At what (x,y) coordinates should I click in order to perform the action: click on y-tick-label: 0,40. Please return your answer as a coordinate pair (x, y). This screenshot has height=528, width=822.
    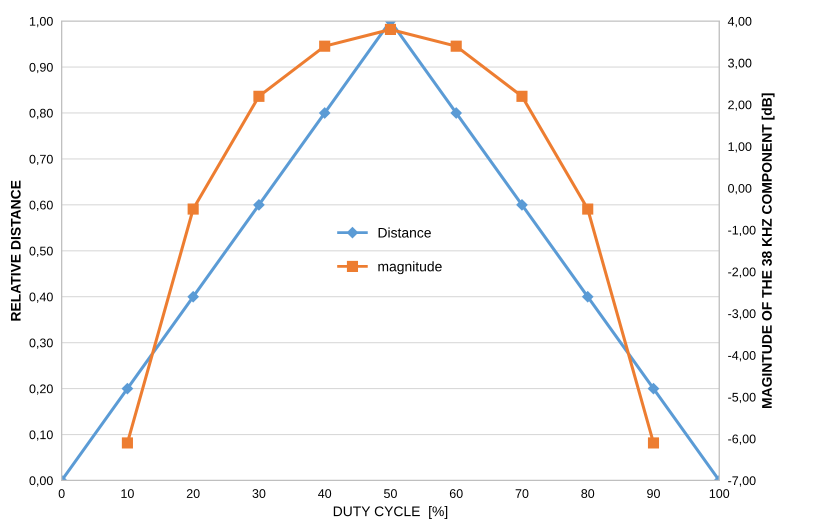
    Looking at the image, I should click on (41, 297).